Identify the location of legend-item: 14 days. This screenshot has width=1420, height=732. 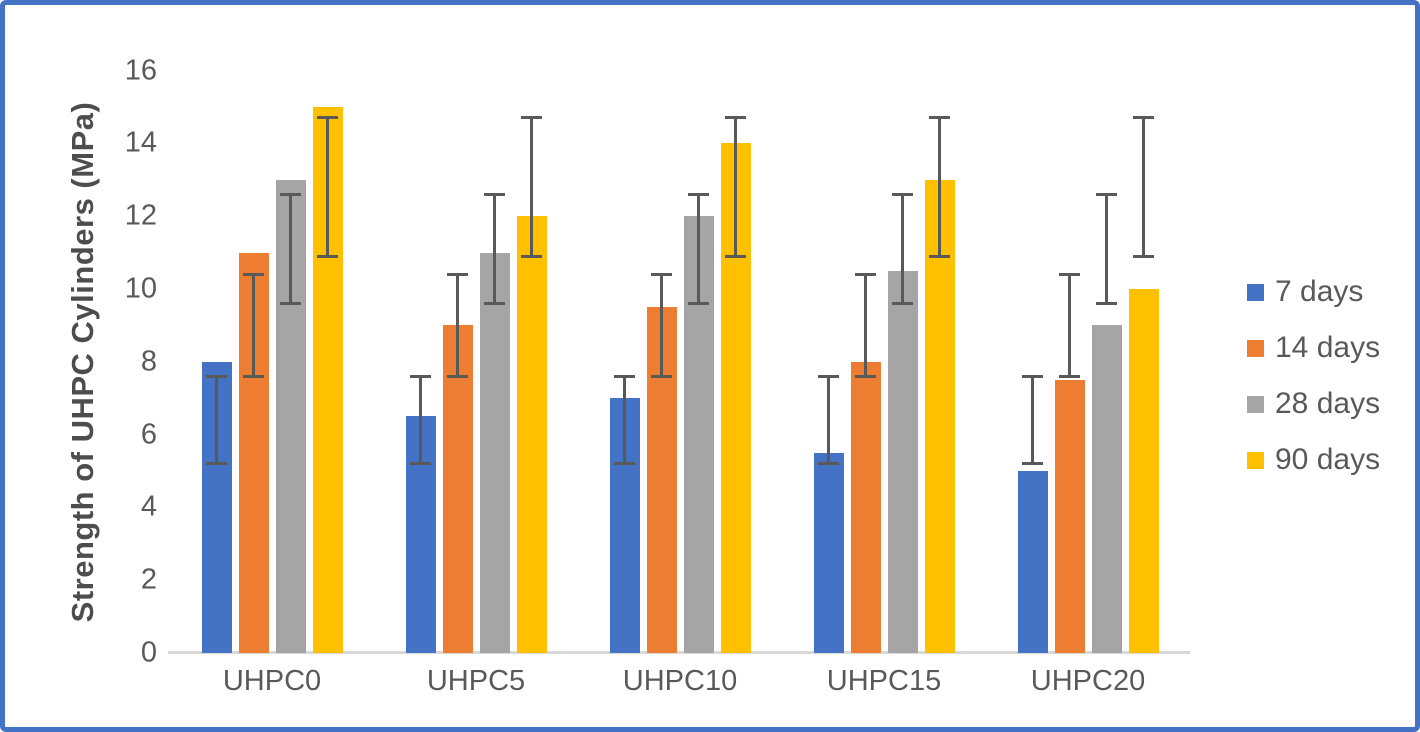
(1313, 348).